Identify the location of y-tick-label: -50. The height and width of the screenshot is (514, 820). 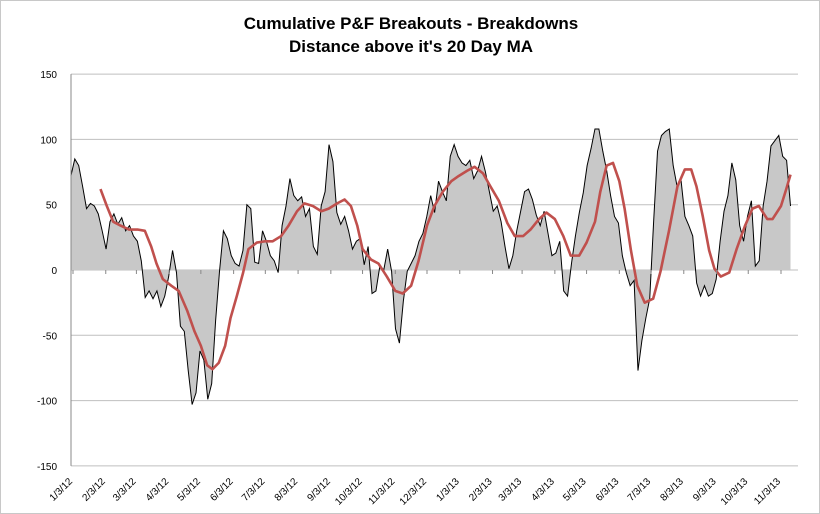
(50, 336).